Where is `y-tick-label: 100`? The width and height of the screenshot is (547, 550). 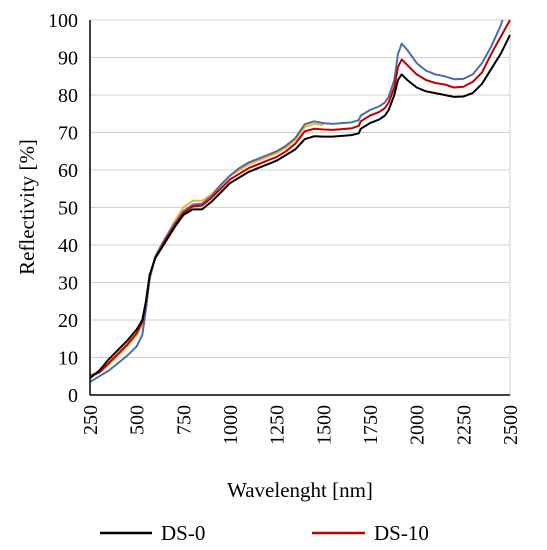 y-tick-label: 100 is located at coordinates (63, 21).